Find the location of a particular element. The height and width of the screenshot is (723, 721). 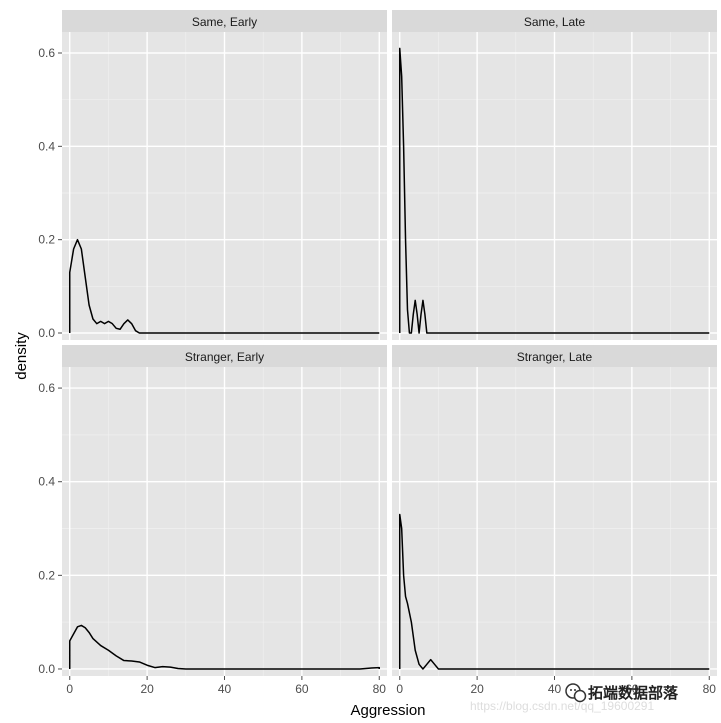

strip-label: Stranger, Late is located at coordinates (555, 357).